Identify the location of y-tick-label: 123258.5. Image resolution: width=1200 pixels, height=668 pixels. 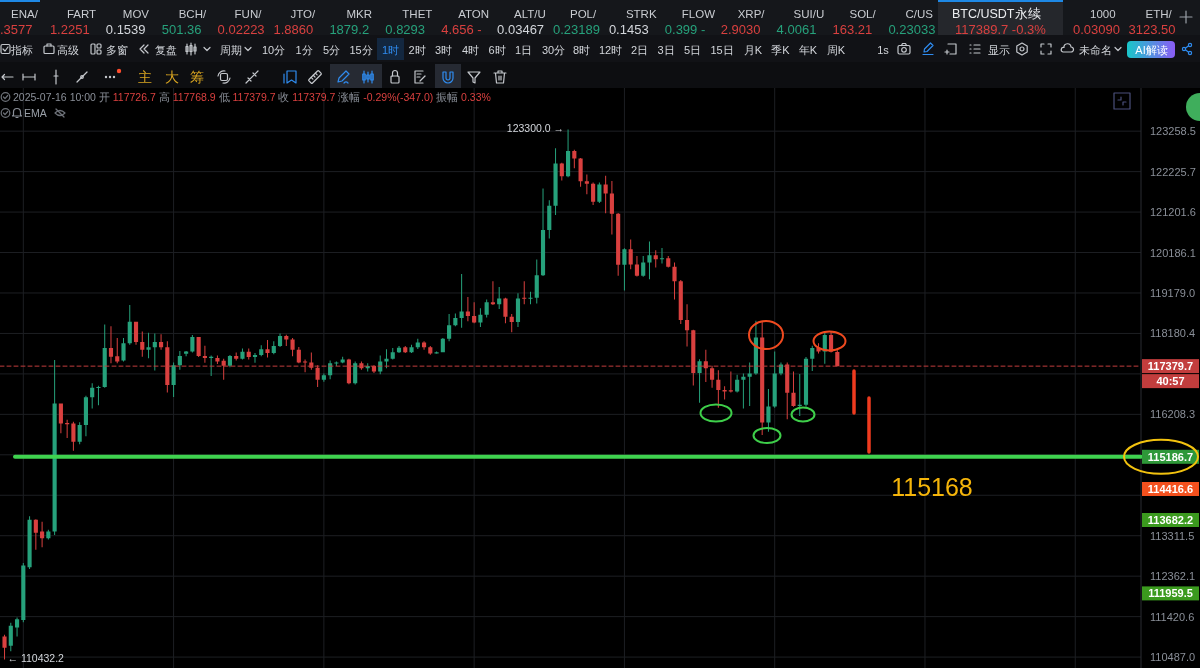
(1173, 131).